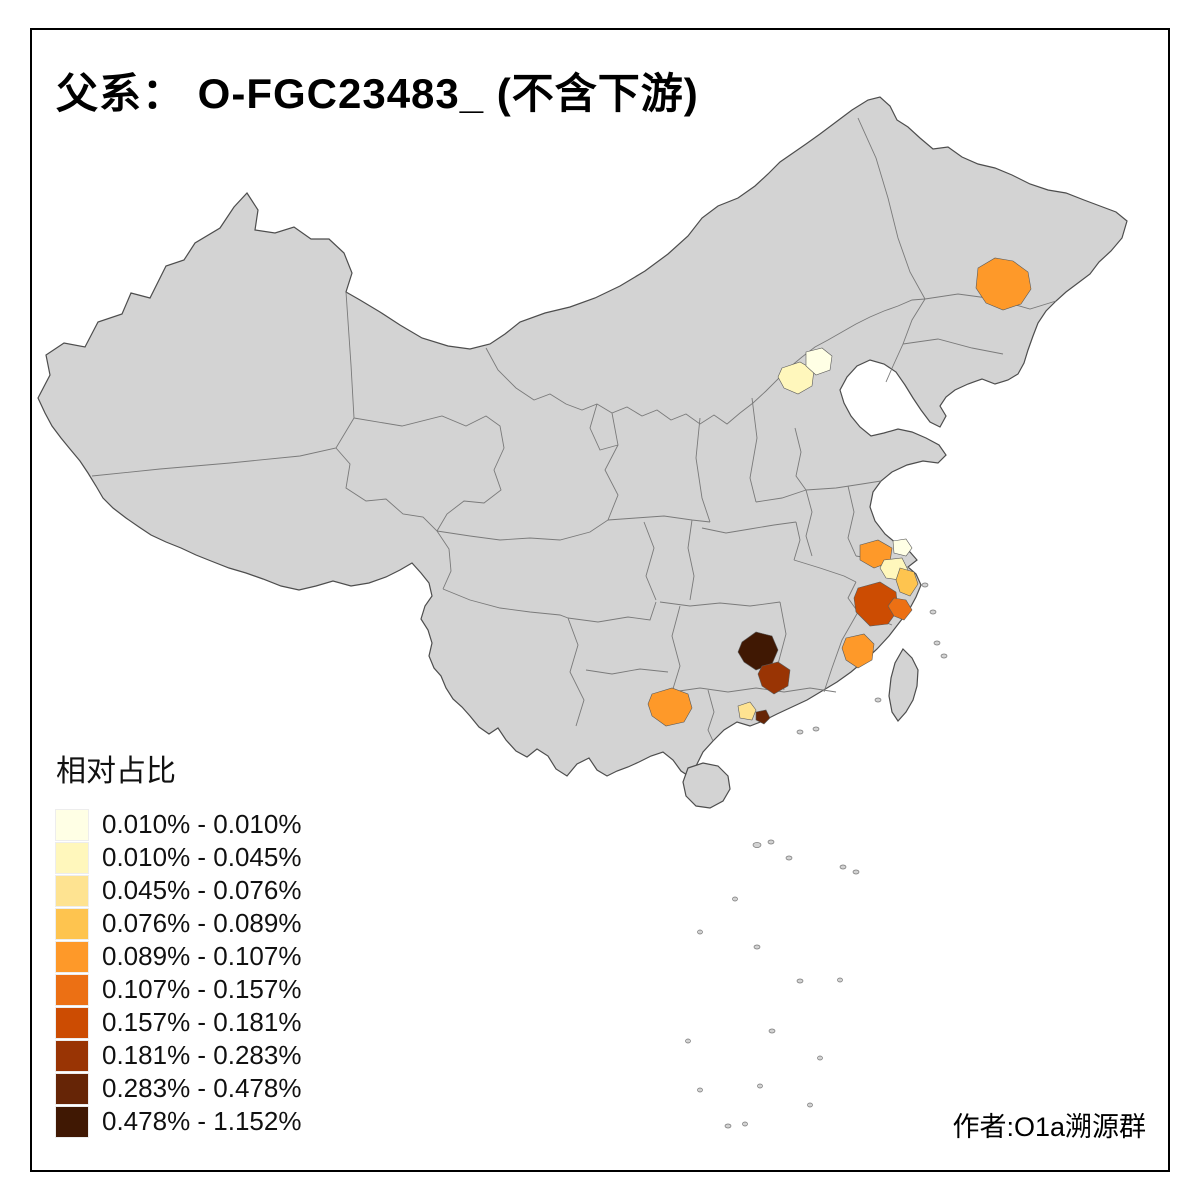 The height and width of the screenshot is (1200, 1200). What do you see at coordinates (202, 890) in the screenshot?
I see `legend-label: 0.045% - 0.076%` at bounding box center [202, 890].